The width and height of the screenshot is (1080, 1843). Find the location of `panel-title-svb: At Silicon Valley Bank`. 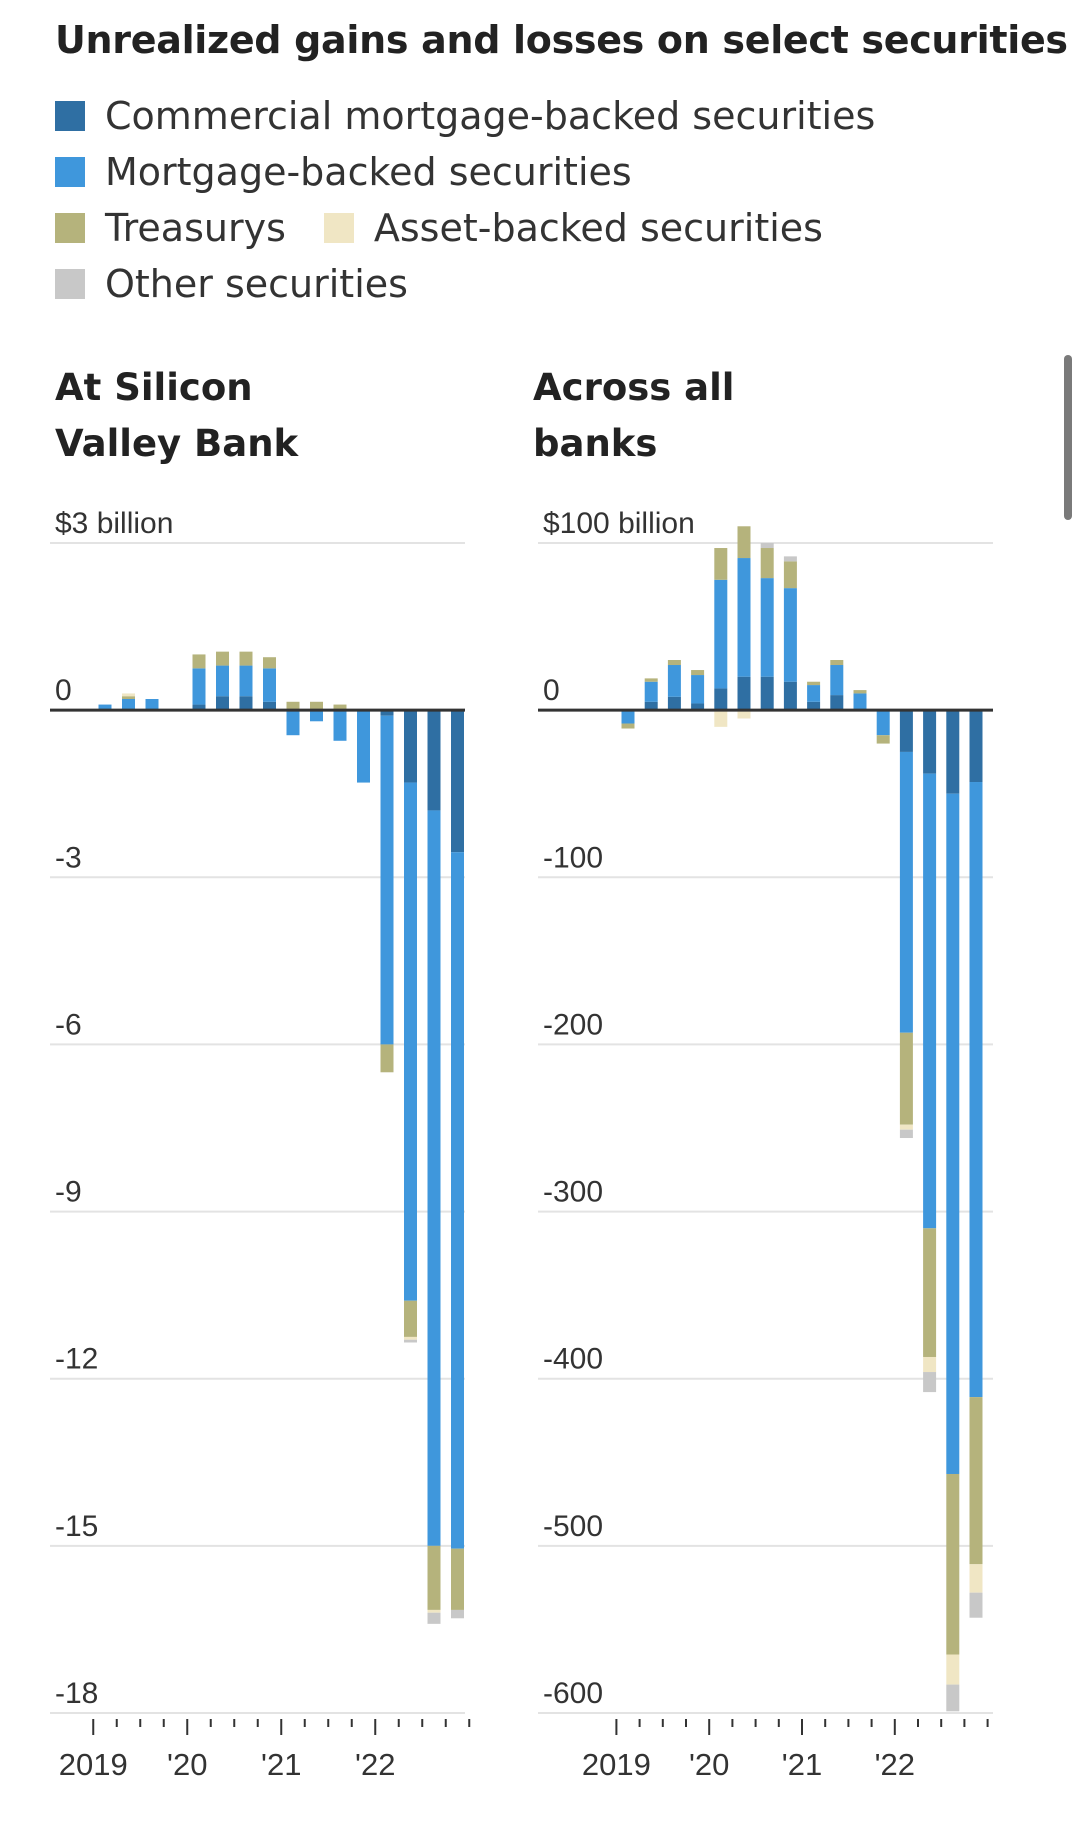

panel-title-svb: At Silicon Valley Bank is located at coordinates (205, 416).